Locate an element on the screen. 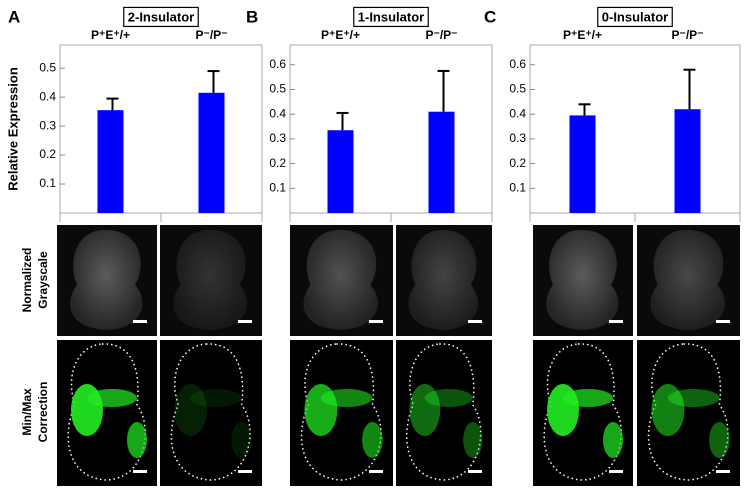  chart-title: 1-Insulator is located at coordinates (391, 16).